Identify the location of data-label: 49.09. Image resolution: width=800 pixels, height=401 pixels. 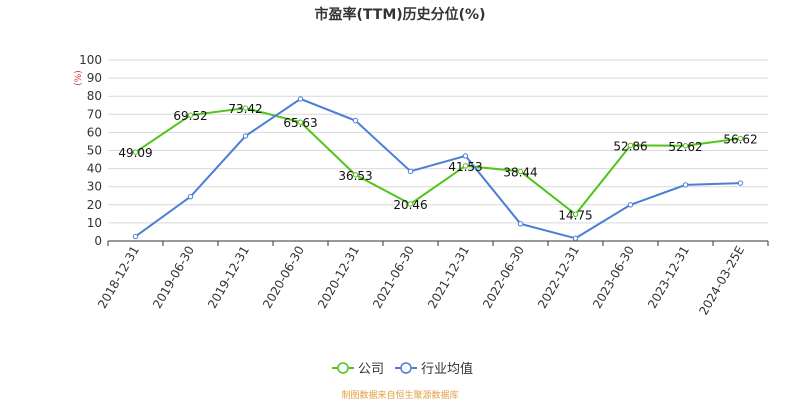
(135, 153).